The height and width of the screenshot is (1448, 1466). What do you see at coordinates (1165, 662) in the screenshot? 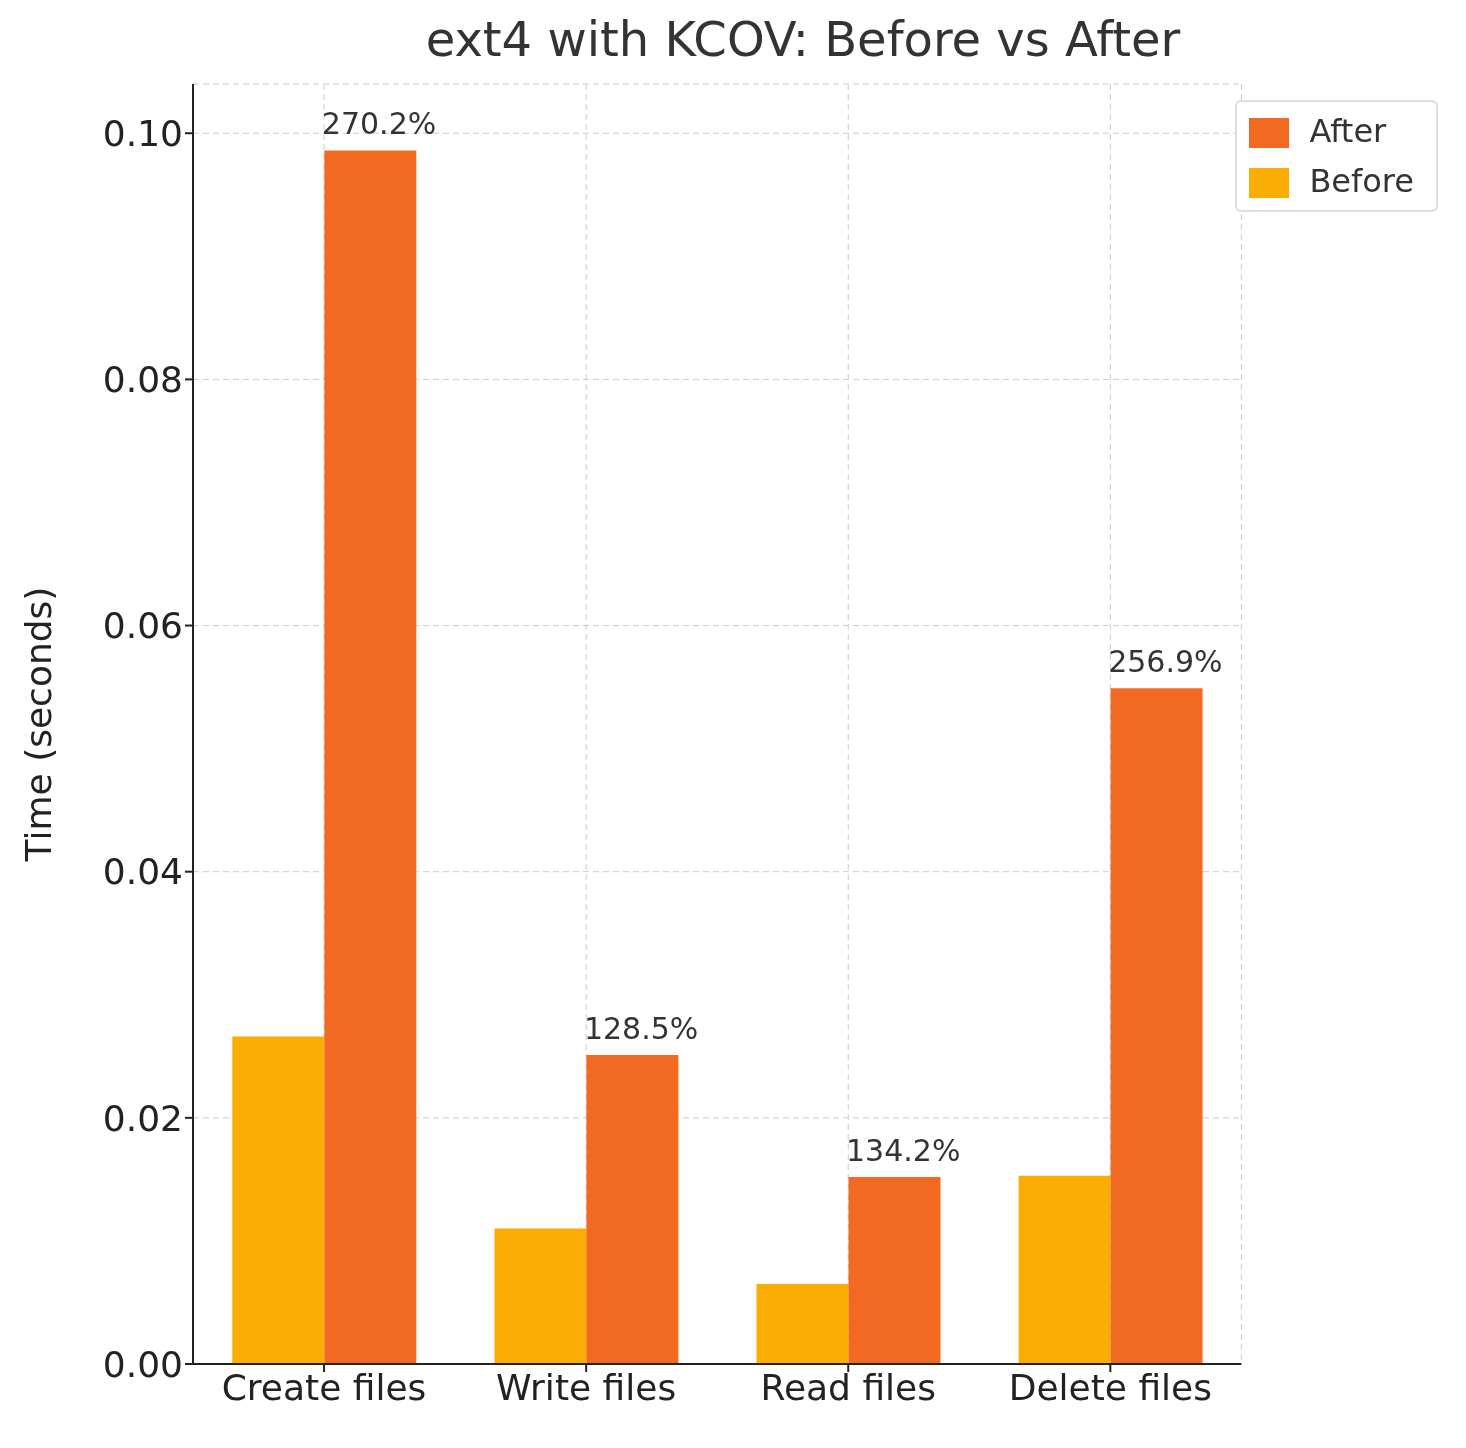
I see `annotation: 256.9%` at bounding box center [1165, 662].